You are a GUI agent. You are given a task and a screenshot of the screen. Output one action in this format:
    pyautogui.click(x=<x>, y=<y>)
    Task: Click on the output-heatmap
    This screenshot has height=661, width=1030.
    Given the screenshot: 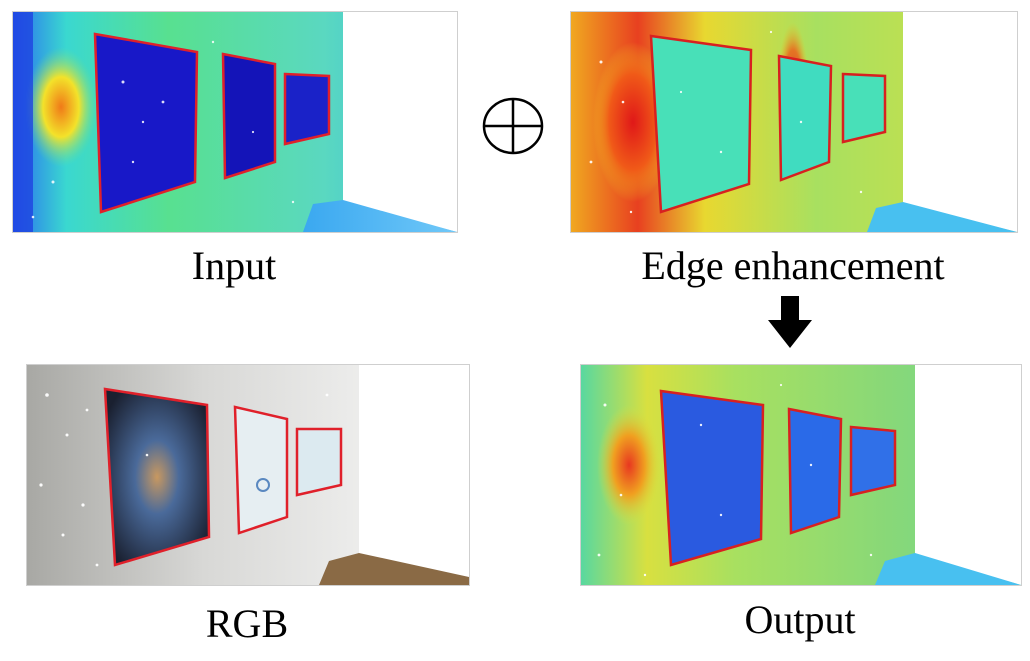 What is the action you would take?
    pyautogui.click(x=801, y=475)
    